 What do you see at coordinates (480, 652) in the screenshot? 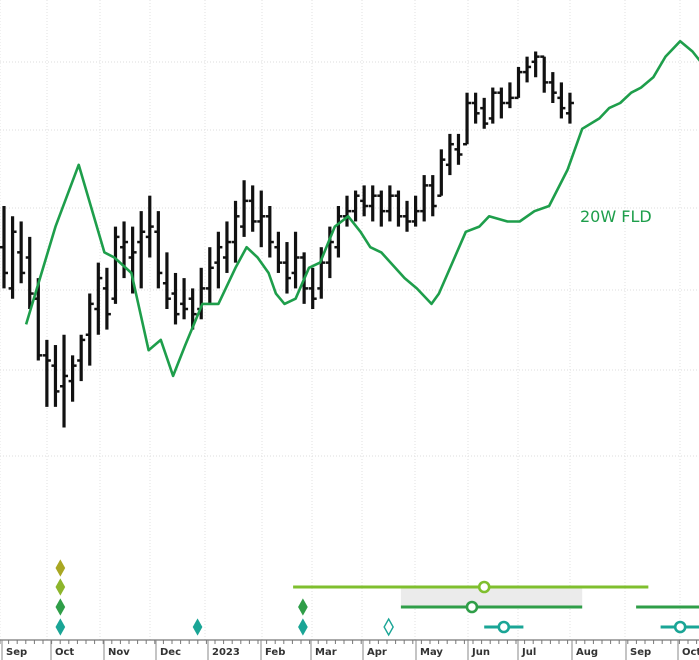
I see `x-tick-label: Jun` at bounding box center [480, 652].